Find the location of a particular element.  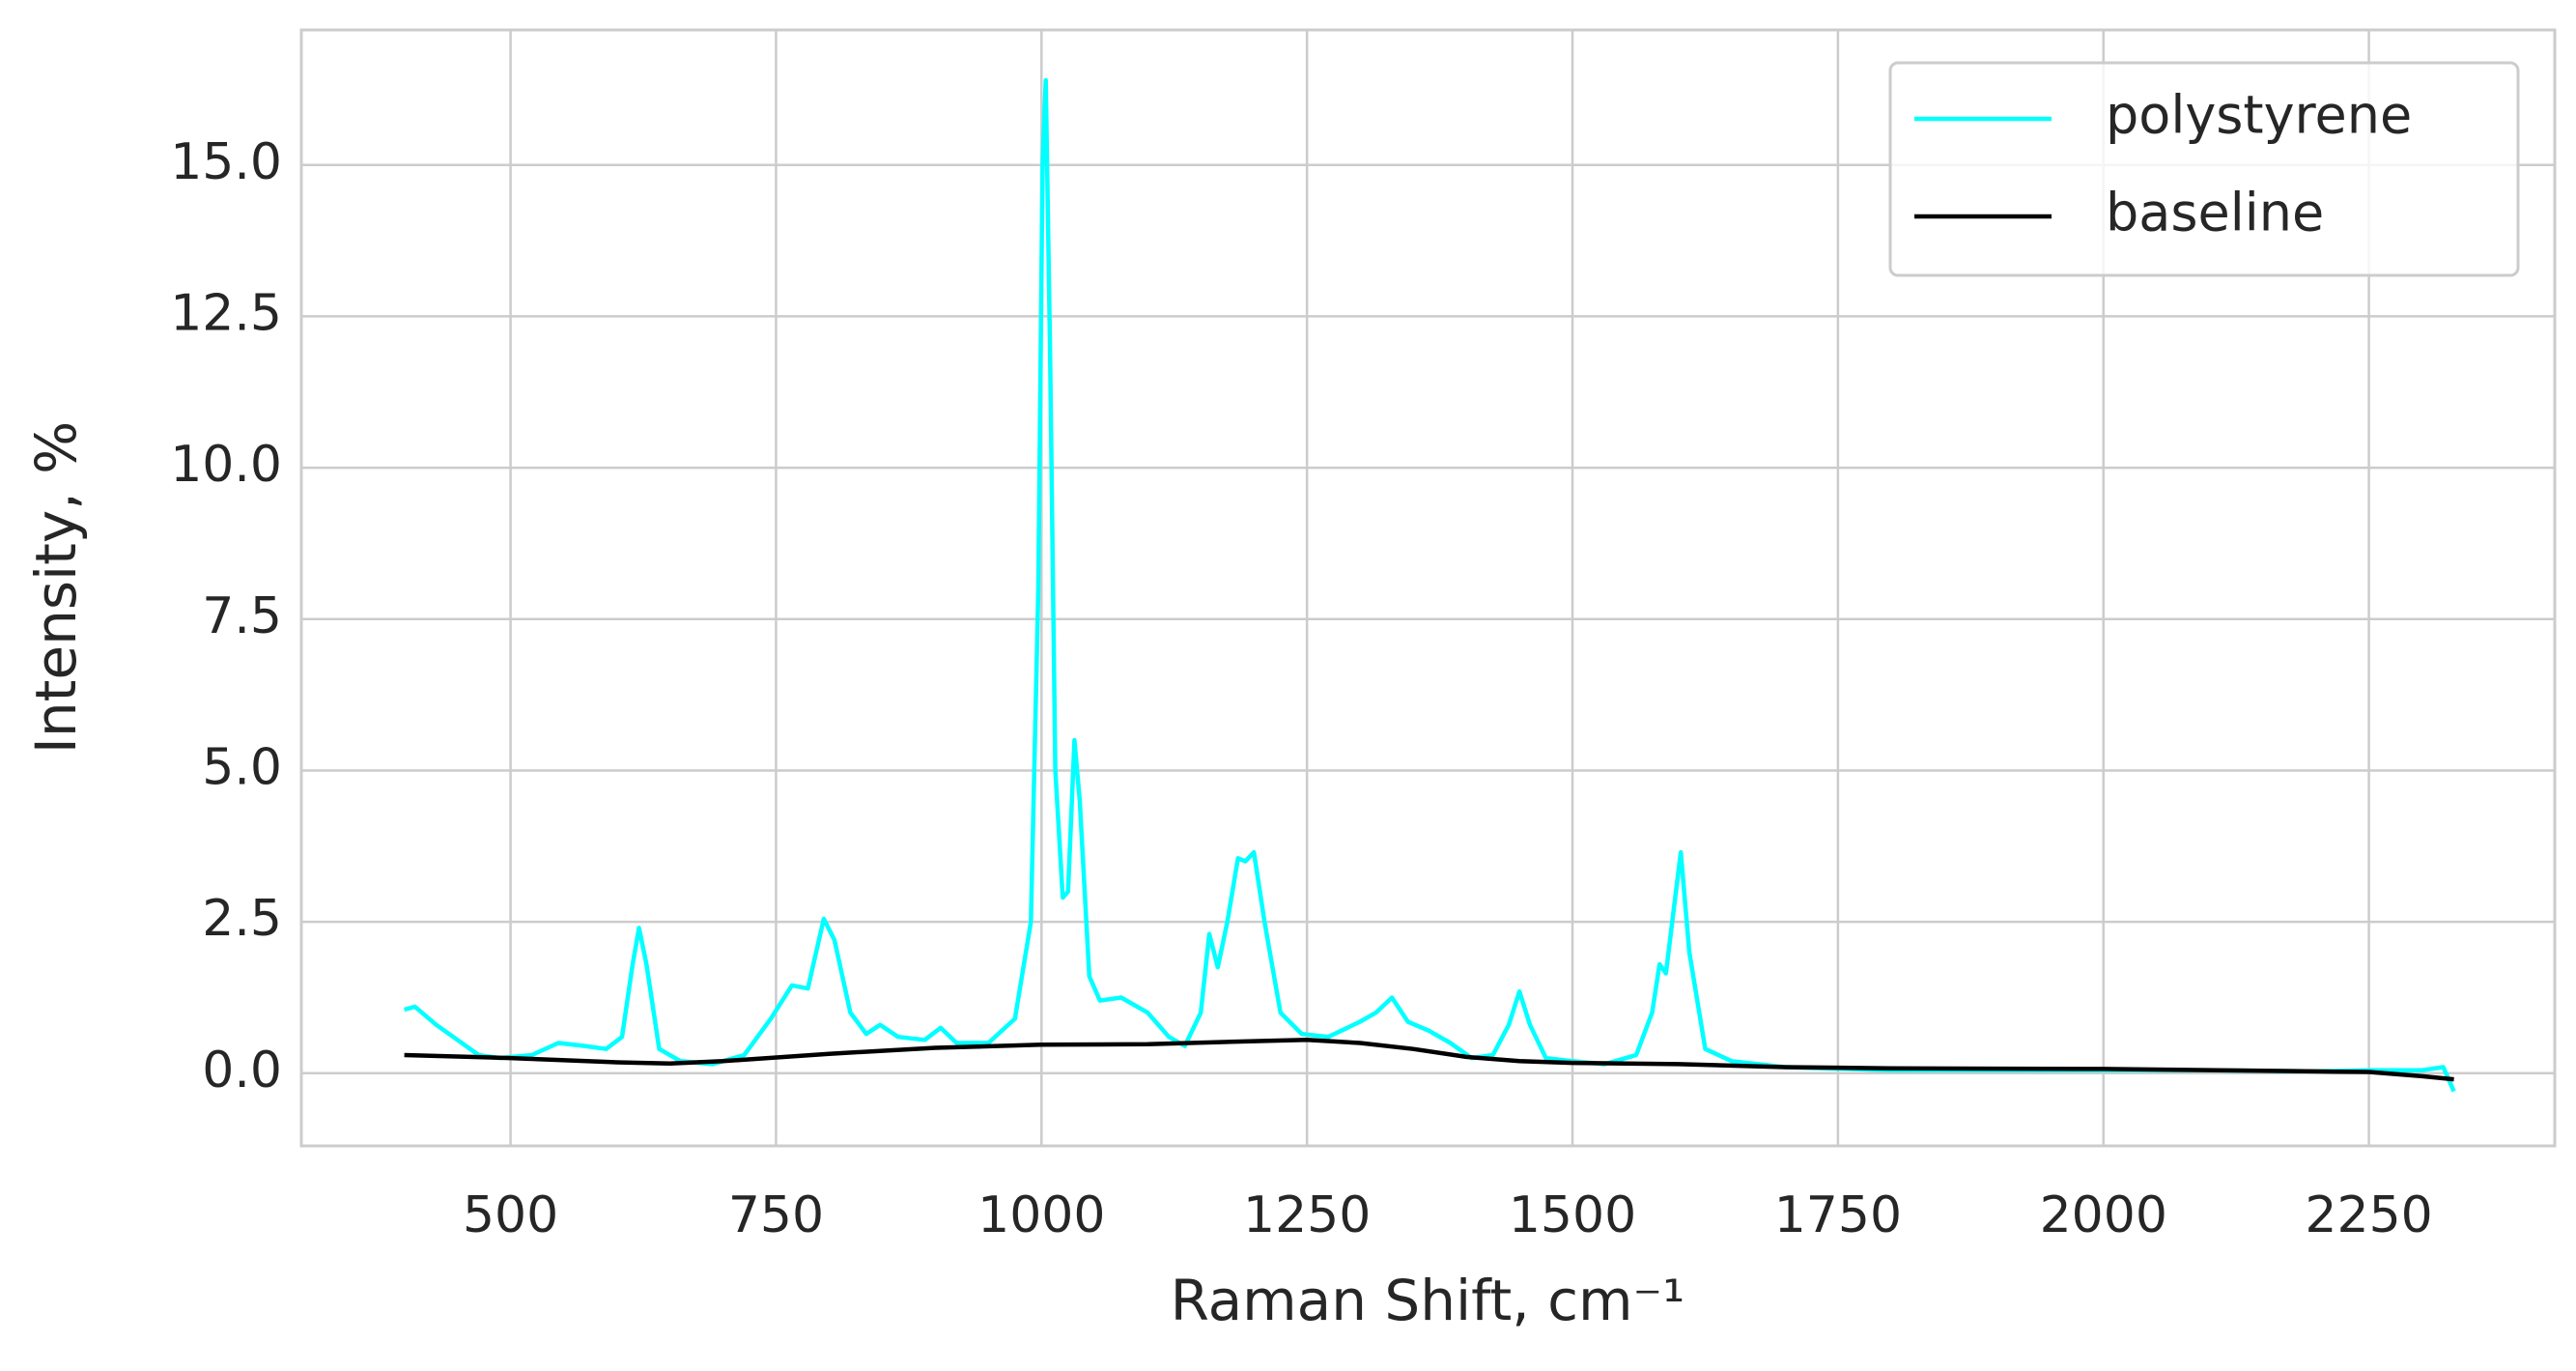

x-tick-label: 500 is located at coordinates (510, 1215).